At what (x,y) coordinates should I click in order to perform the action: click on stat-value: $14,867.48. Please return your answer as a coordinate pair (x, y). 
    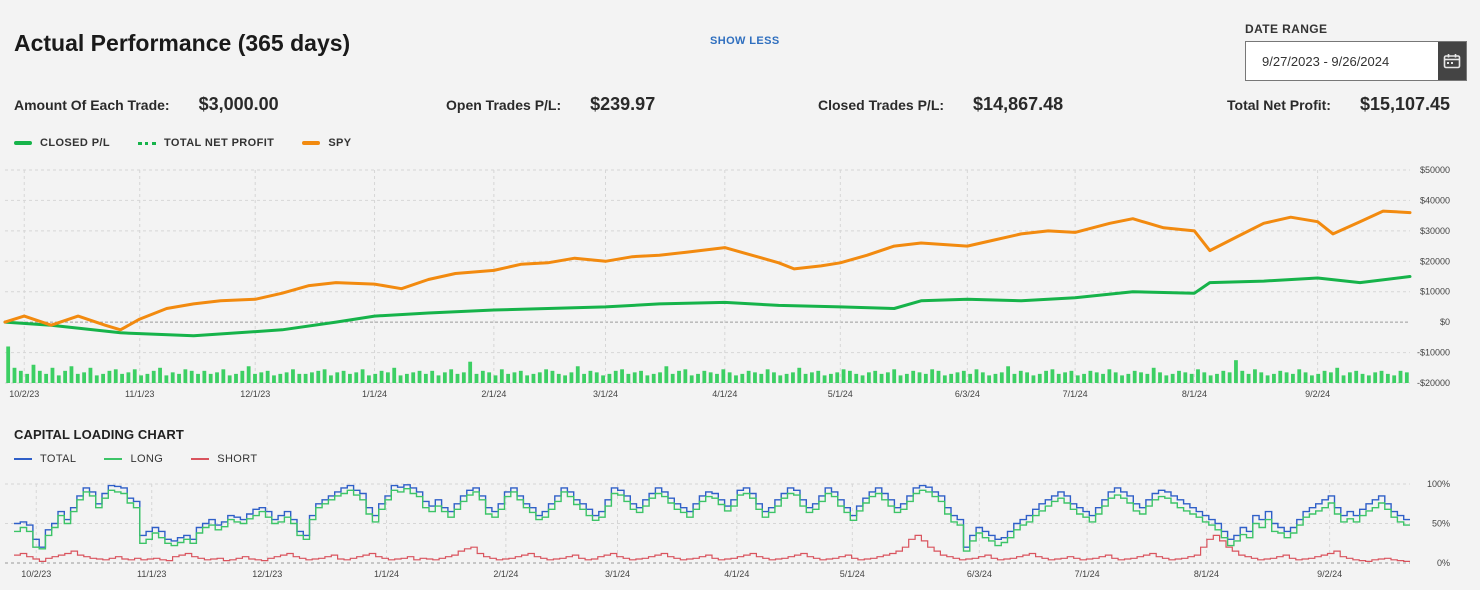
    Looking at the image, I should click on (1018, 104).